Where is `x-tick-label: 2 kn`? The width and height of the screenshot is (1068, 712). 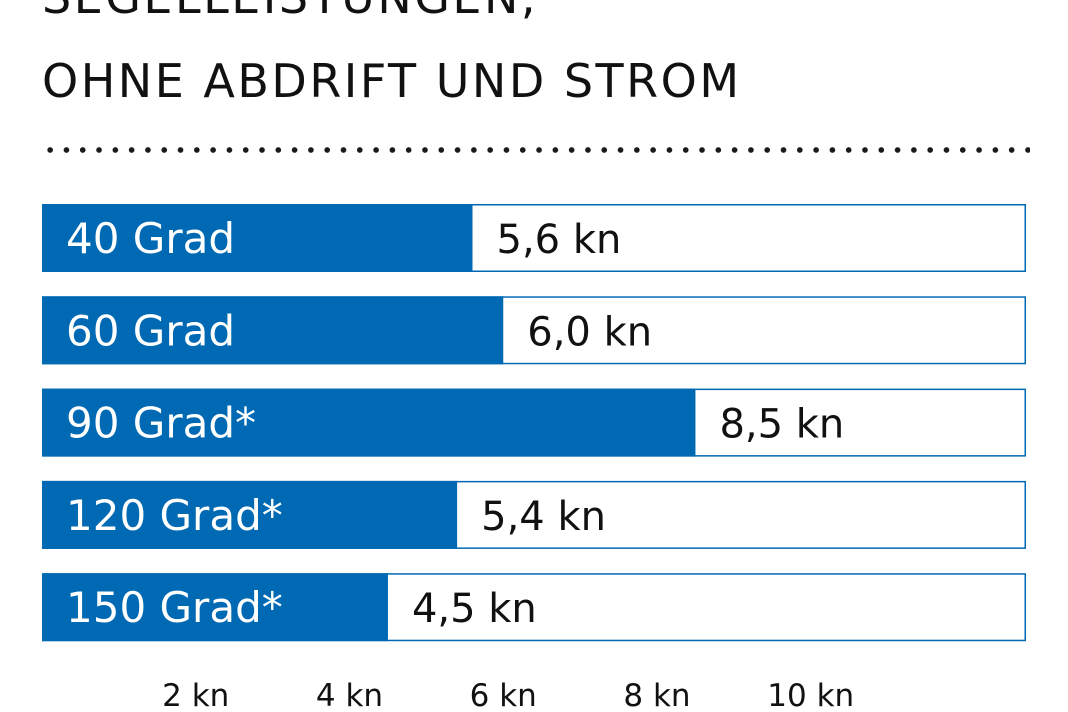
x-tick-label: 2 kn is located at coordinates (195, 695).